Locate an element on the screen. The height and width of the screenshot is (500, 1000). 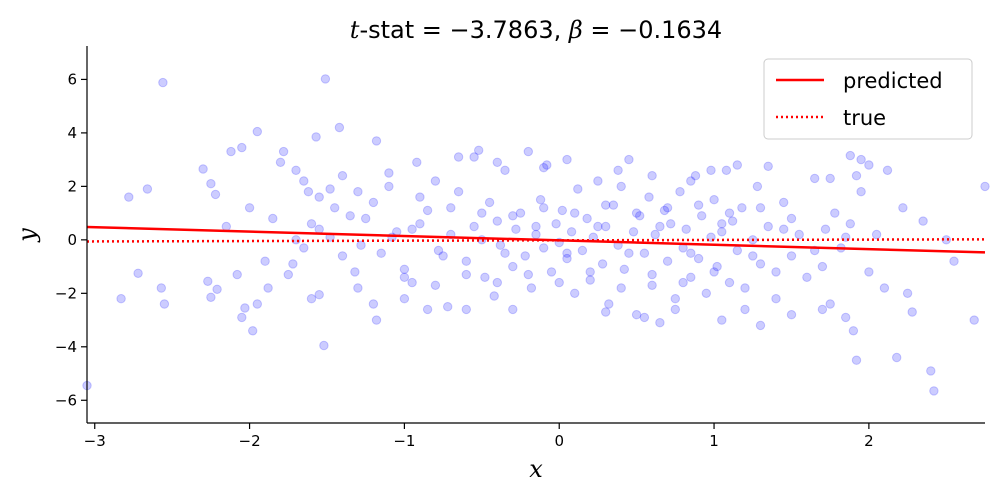
legend: predicted true is located at coordinates (868, 99).